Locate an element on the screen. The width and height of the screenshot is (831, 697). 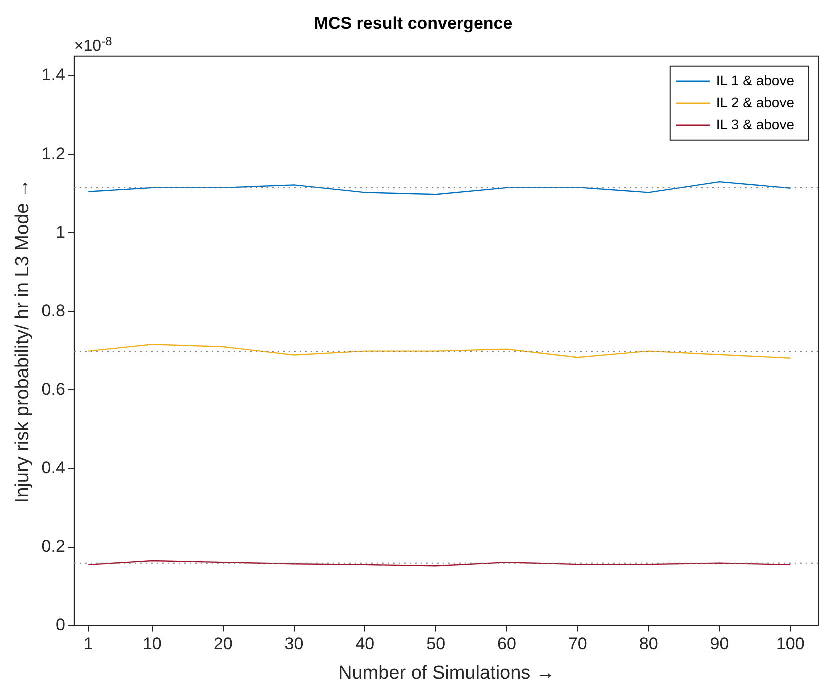
x-tick-label: 50 is located at coordinates (436, 644).